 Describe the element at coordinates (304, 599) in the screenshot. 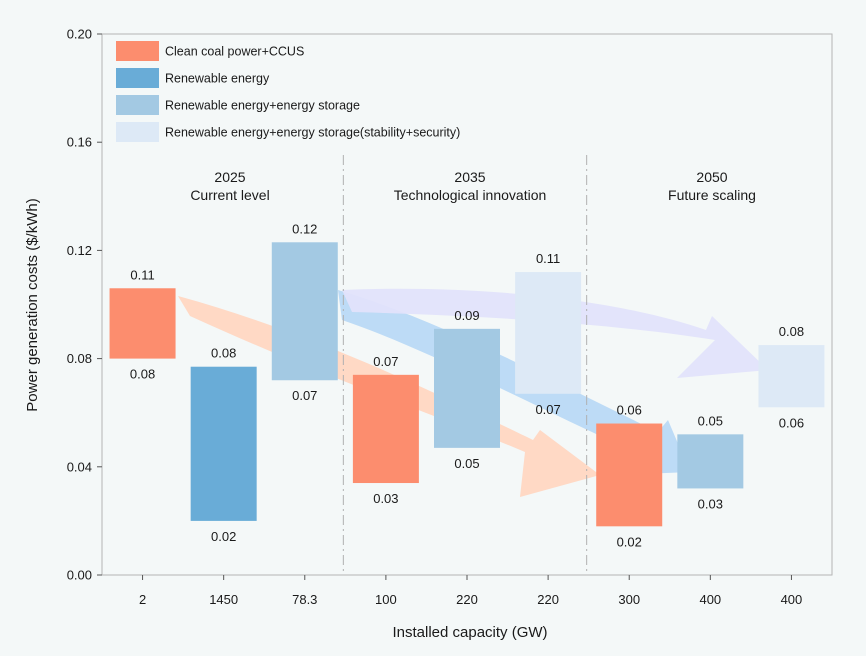

I see `x-tick-label: 78.3` at that location.